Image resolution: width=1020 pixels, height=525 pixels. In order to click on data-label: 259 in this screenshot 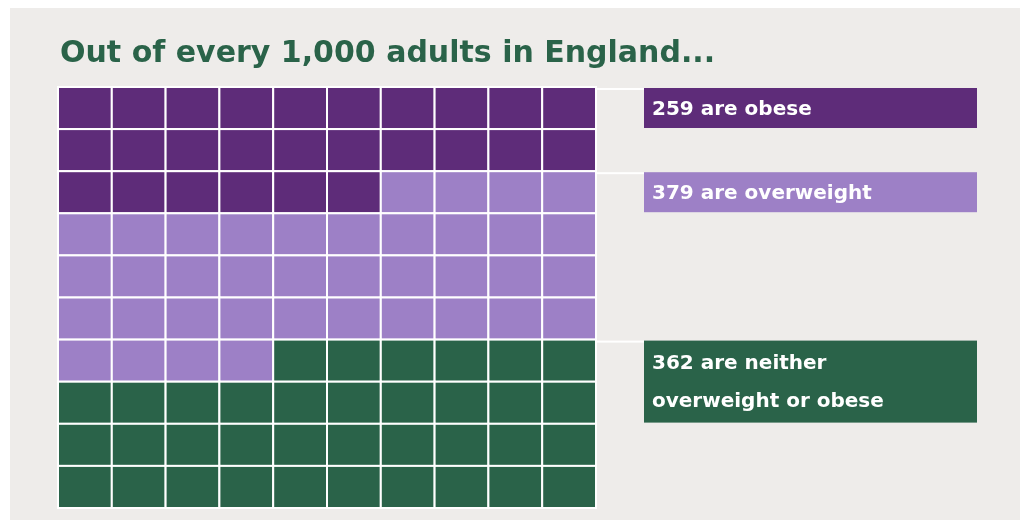, I will do `click(673, 108)`.